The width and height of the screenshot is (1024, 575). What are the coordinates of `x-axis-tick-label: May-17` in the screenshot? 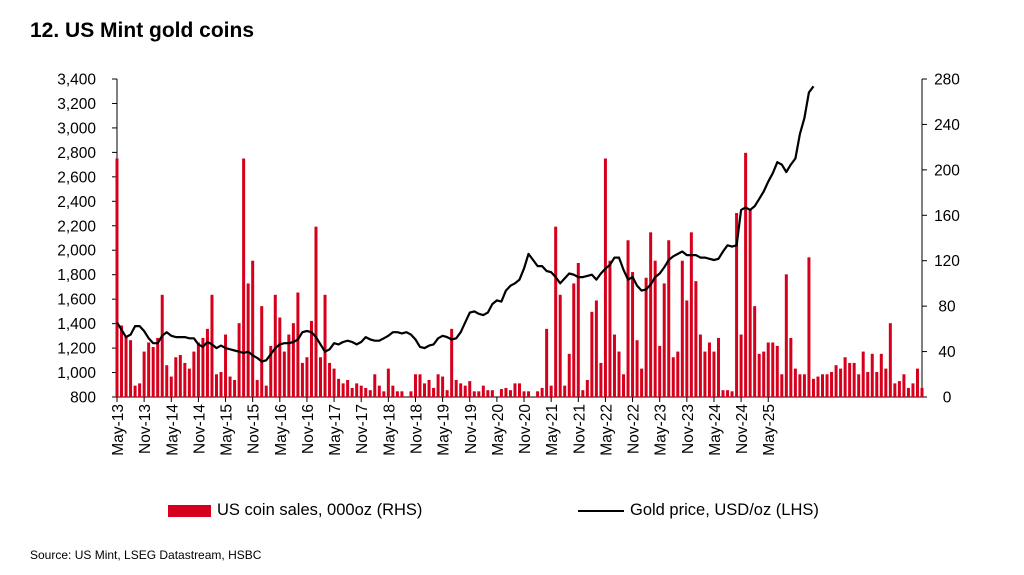 It's located at (335, 430).